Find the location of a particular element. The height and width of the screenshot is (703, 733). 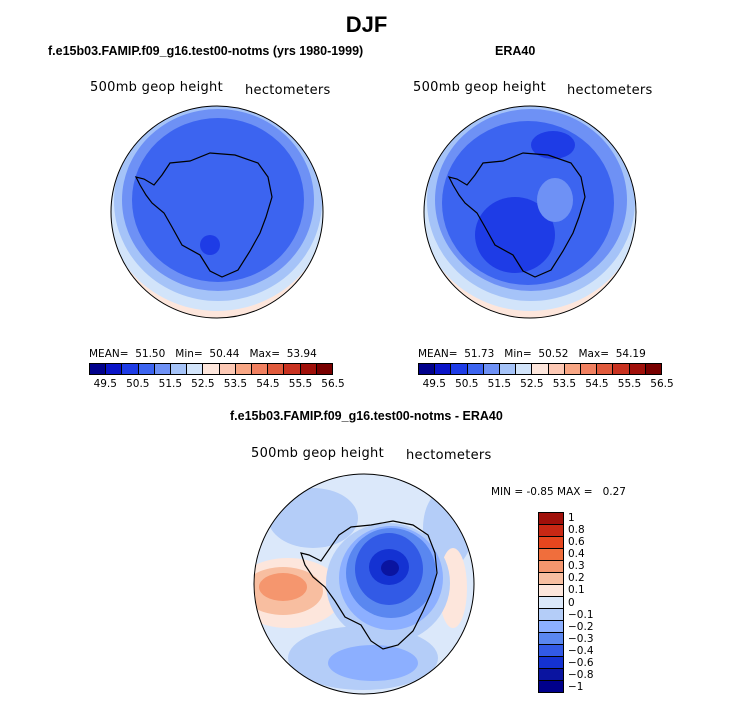

colorbar-tick-label: 0.4 is located at coordinates (576, 554).